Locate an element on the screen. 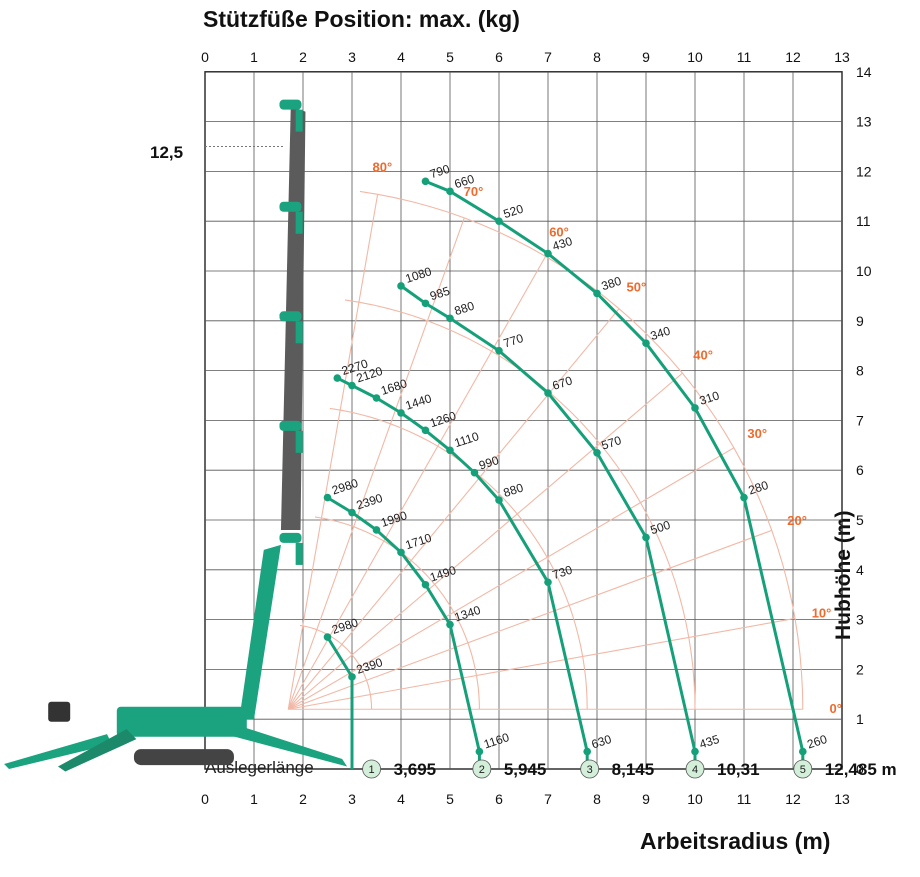  crane-seat is located at coordinates (59, 711).